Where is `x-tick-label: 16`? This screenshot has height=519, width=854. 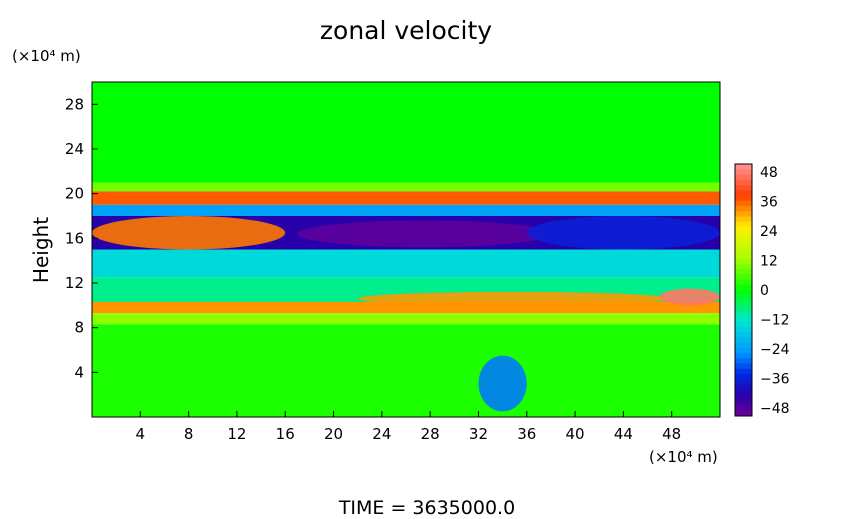 x-tick-label: 16 is located at coordinates (285, 434).